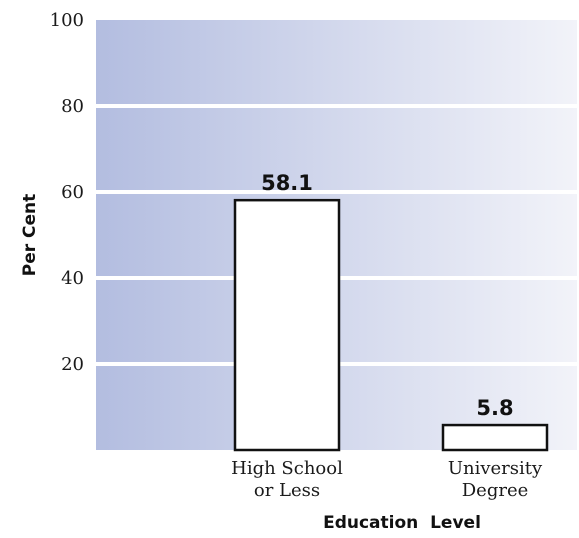 The width and height of the screenshot is (579, 538). What do you see at coordinates (402, 523) in the screenshot?
I see `x-axis-title: Education Level` at bounding box center [402, 523].